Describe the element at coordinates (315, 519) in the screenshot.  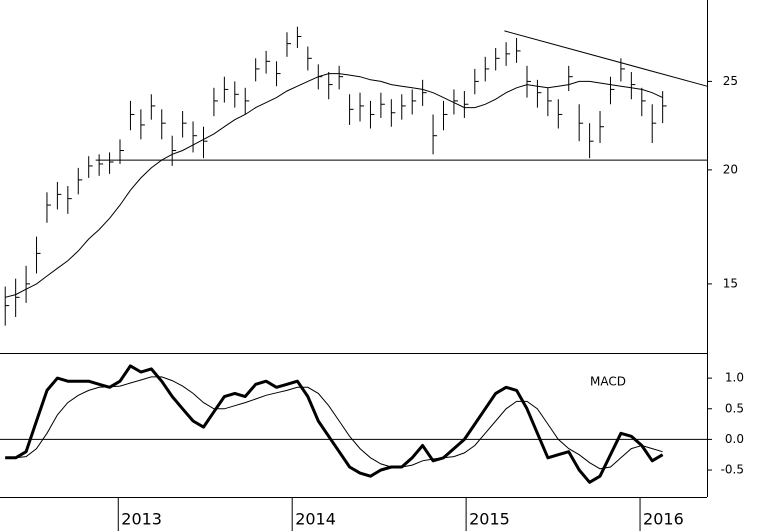
I see `x-tick-label: 2014` at that location.